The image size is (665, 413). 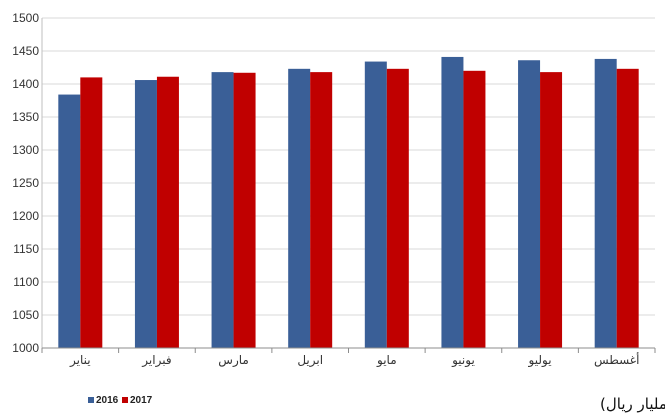 What do you see at coordinates (25, 150) in the screenshot?
I see `y-tick-label: 1300` at bounding box center [25, 150].